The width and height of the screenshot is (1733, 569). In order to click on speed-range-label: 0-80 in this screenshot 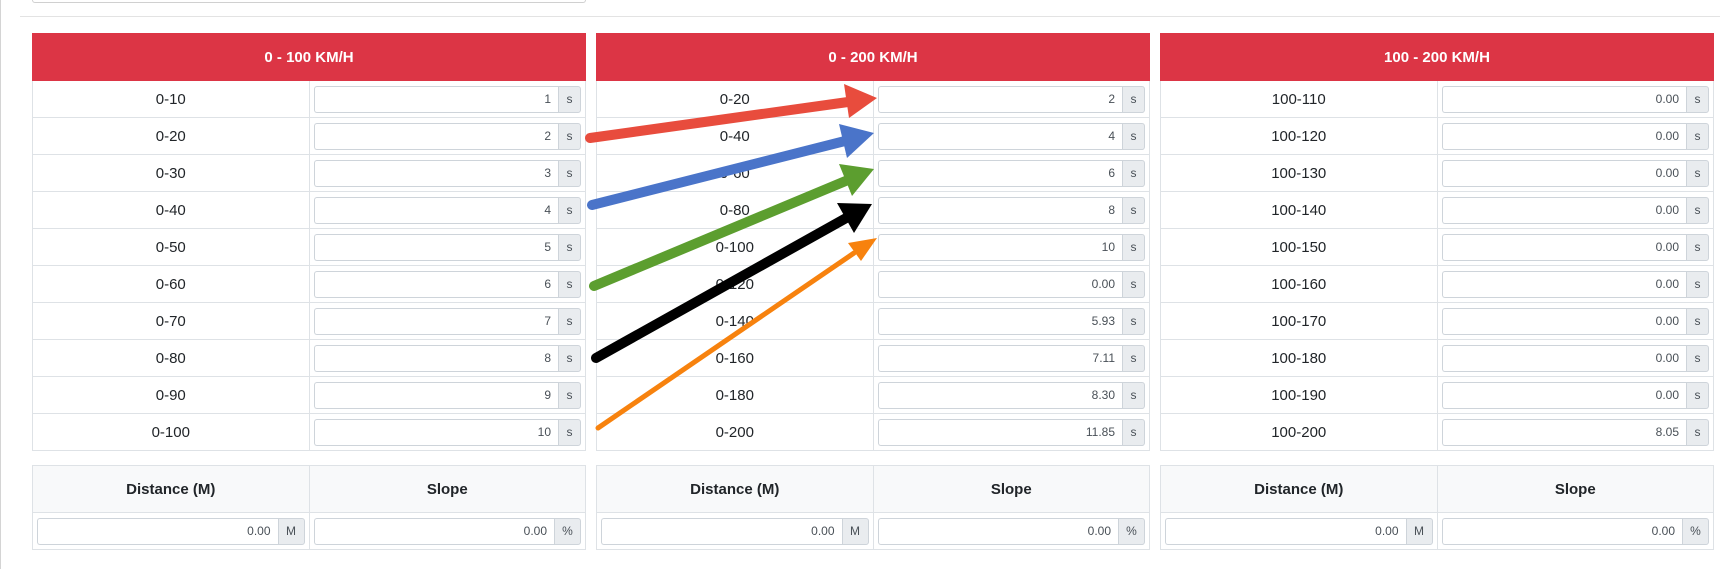, I will do `click(171, 358)`.